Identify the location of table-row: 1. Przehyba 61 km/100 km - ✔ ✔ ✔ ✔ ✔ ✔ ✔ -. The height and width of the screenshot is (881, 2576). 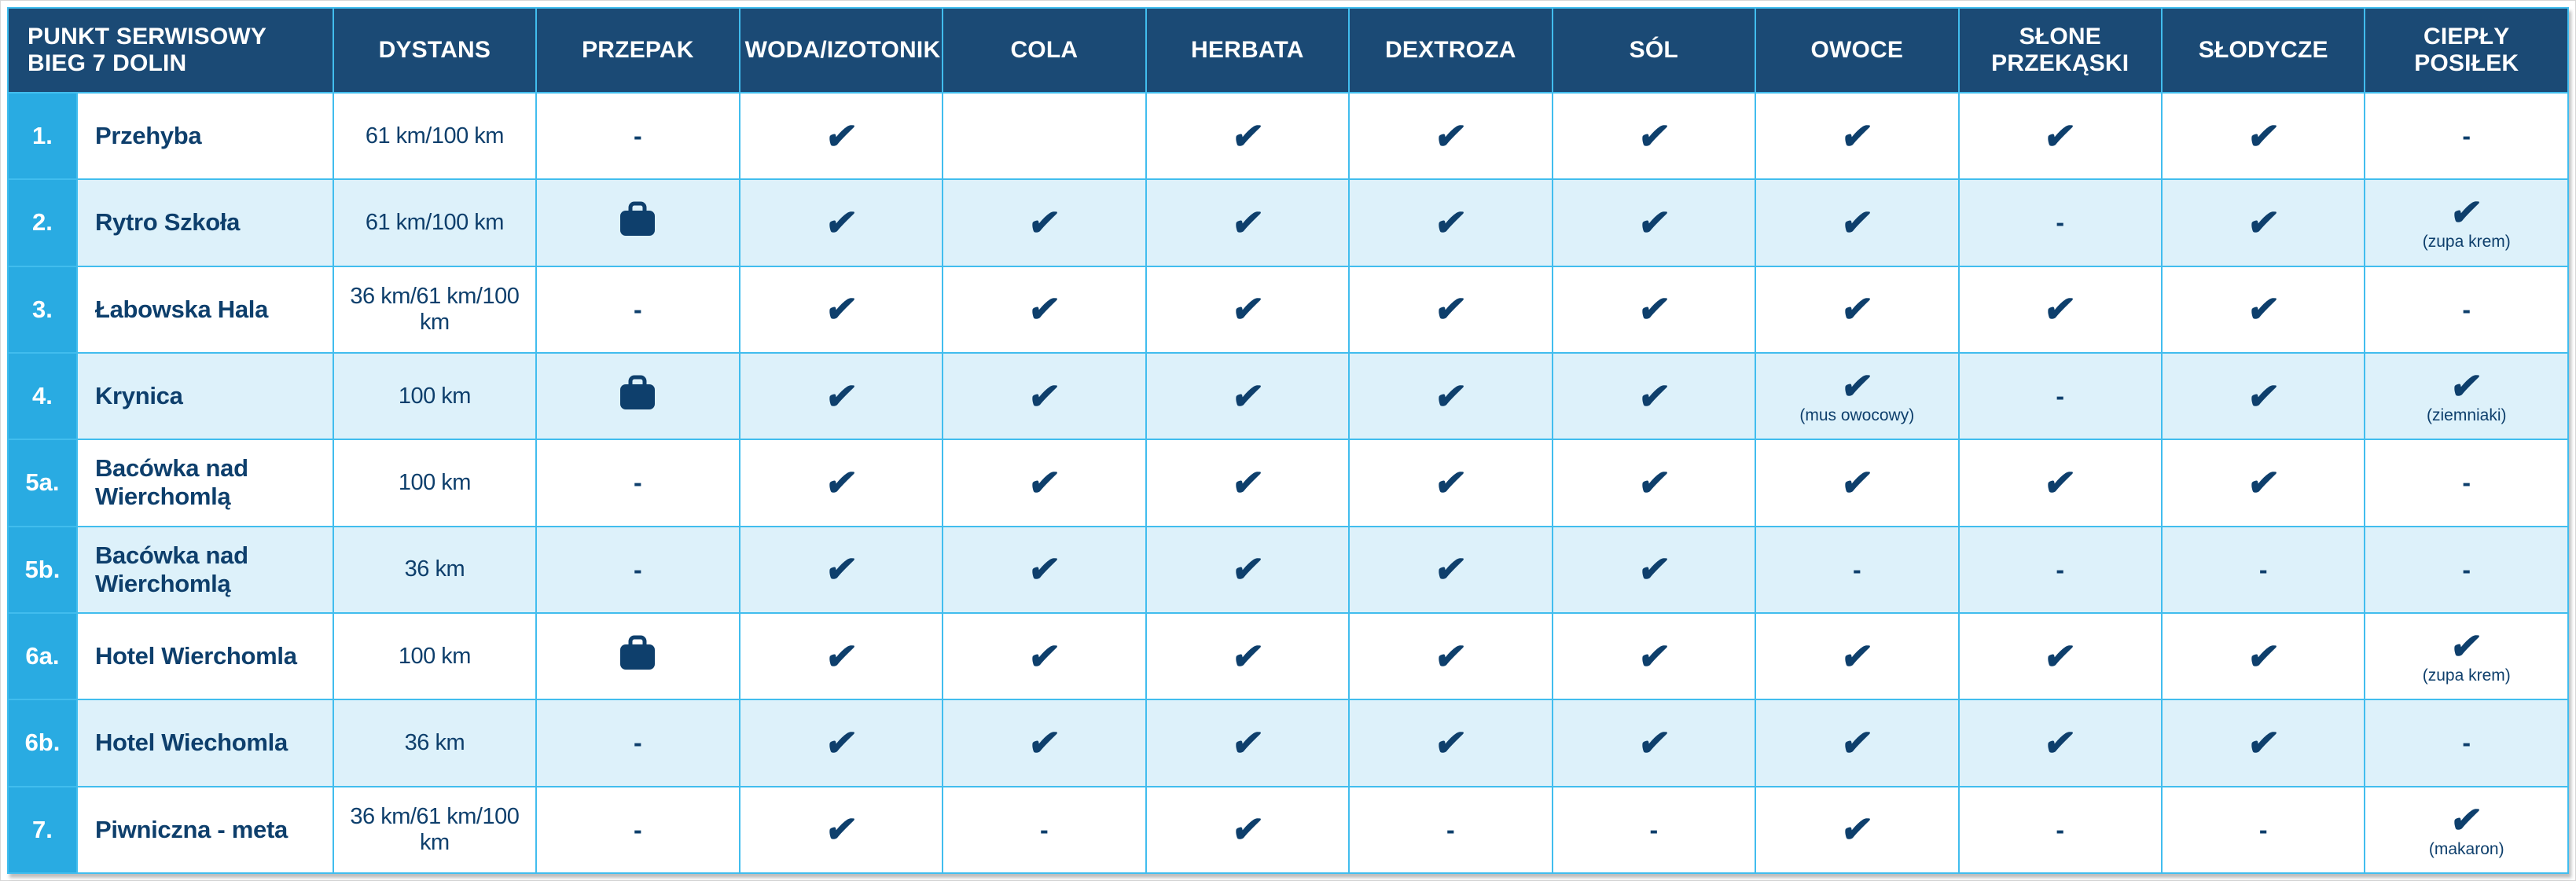
(1288, 136).